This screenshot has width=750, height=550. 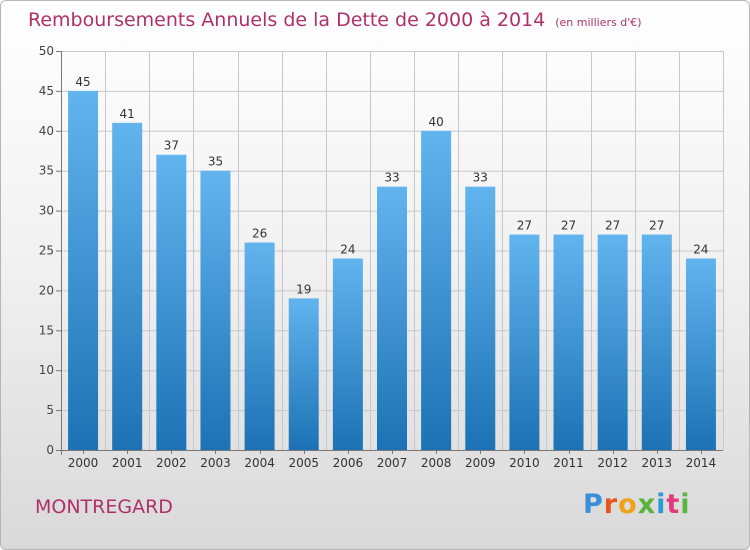 I want to click on value-label-2000: 45, so click(x=82, y=82).